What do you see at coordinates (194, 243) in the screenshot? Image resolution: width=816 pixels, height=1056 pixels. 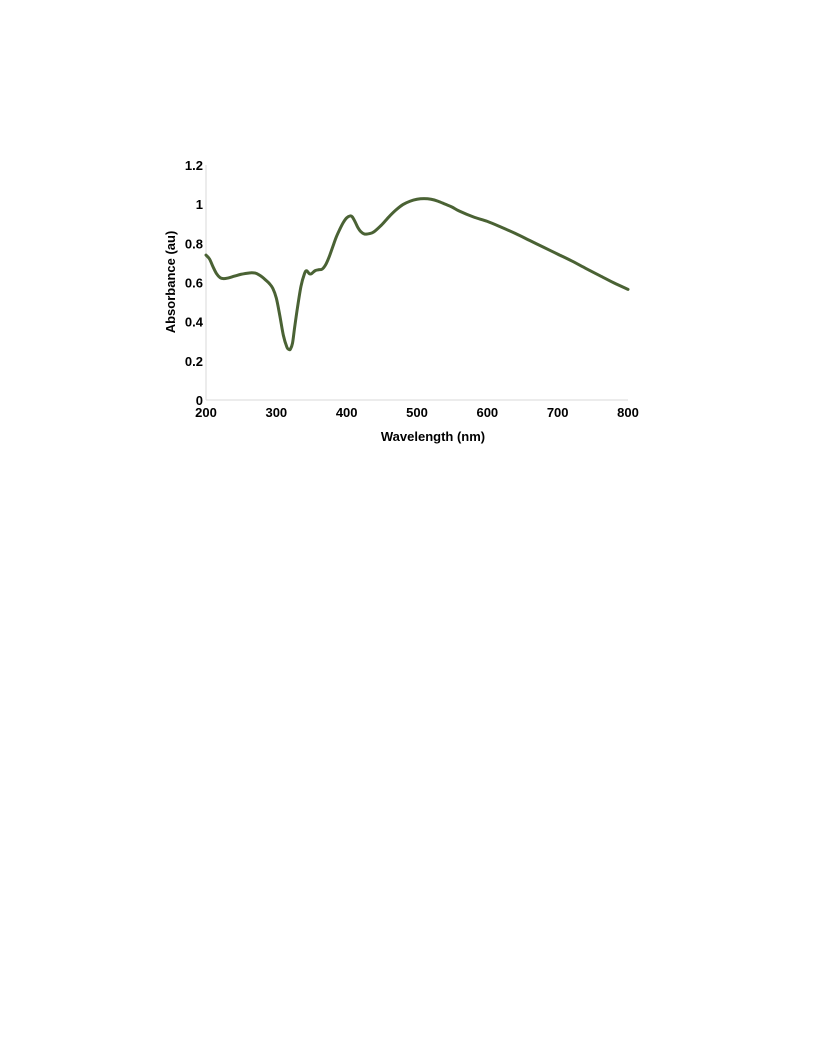 I see `y-tick-label: 0.8` at bounding box center [194, 243].